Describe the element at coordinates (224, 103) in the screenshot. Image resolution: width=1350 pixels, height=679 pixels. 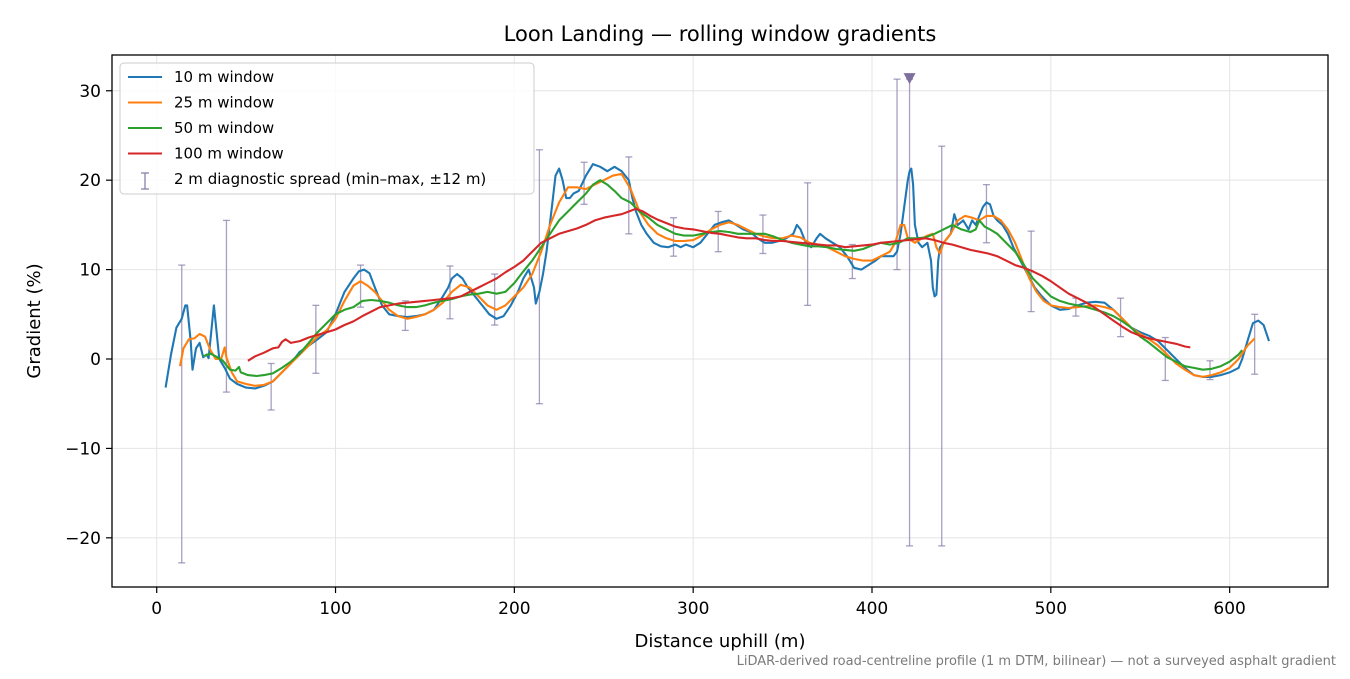
I see `legend-label: 25 m window` at that location.